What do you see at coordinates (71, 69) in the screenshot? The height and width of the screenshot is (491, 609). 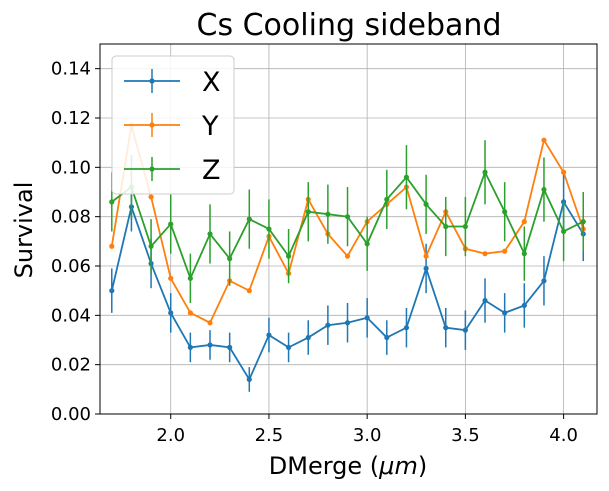 I see `y-tick-label: 0.14` at bounding box center [71, 69].